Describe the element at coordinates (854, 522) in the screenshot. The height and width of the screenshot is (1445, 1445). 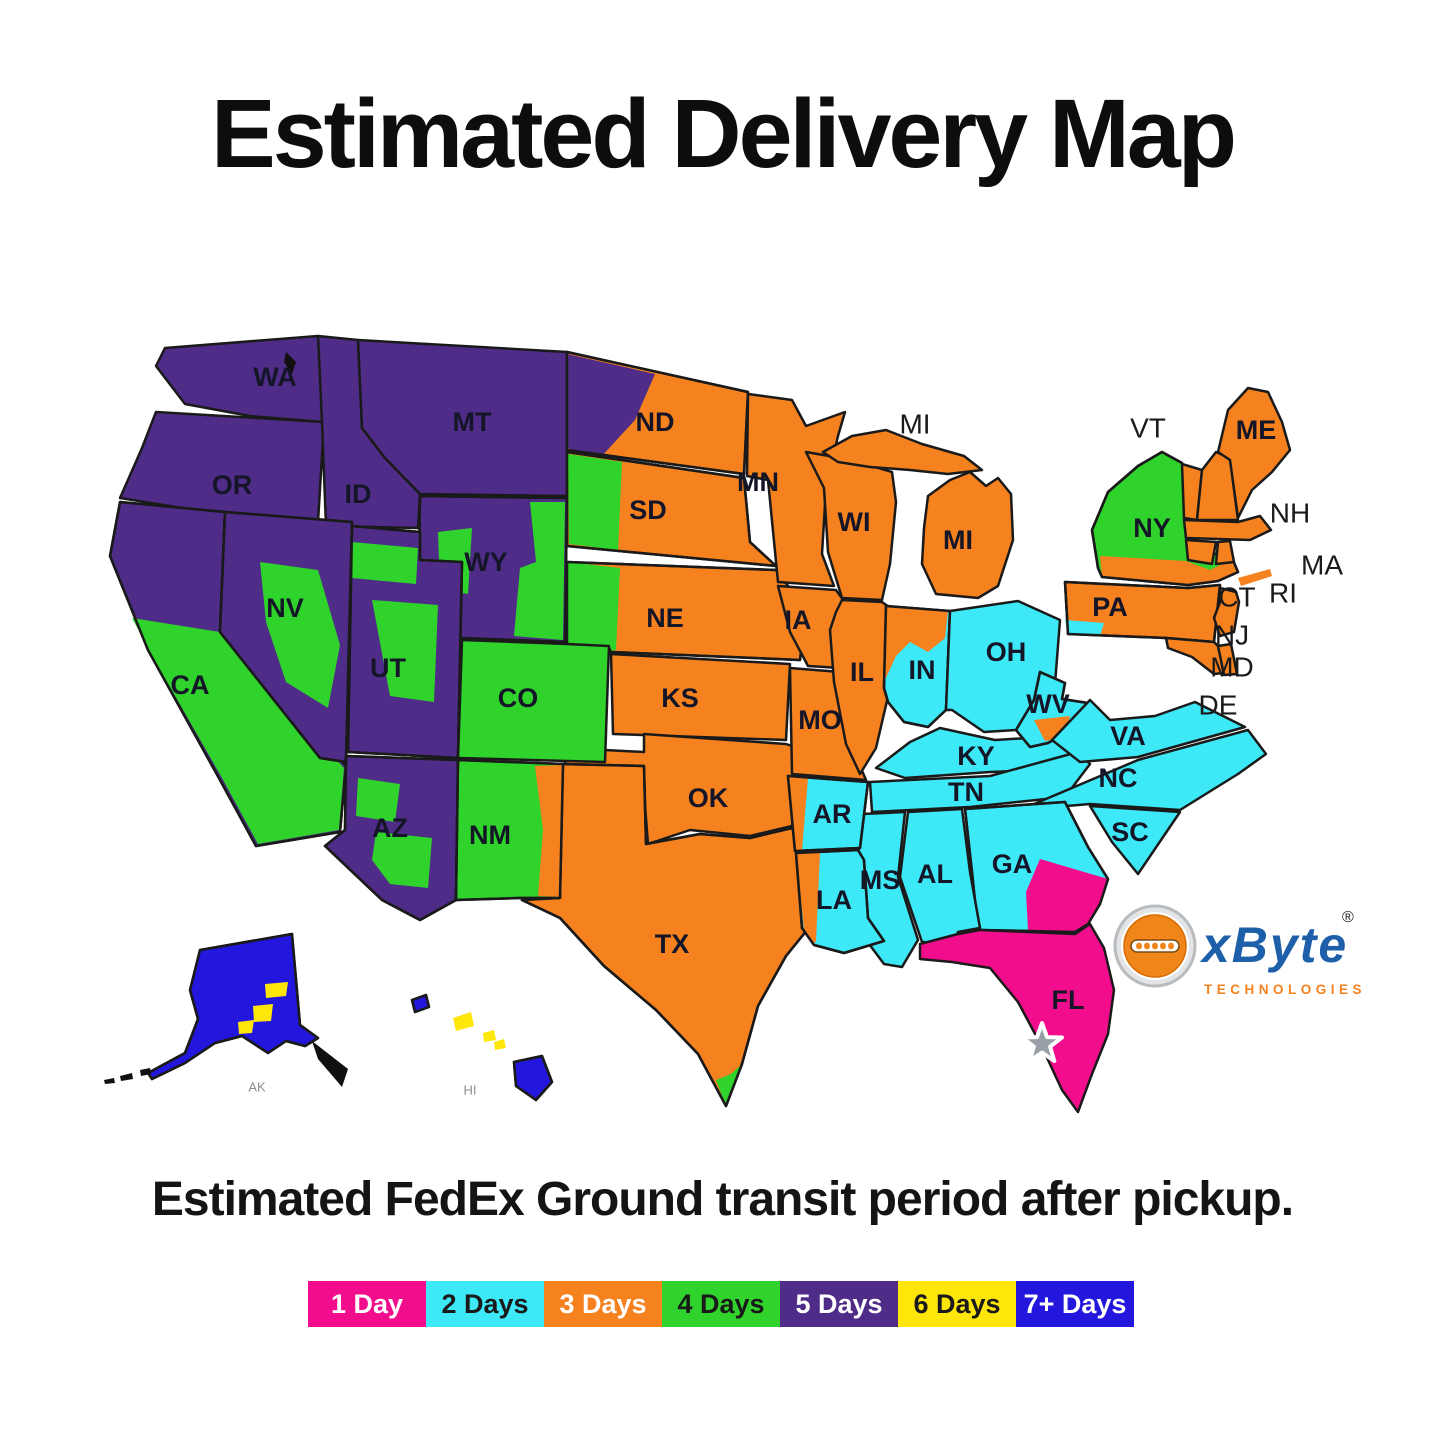
I see `state-label-WI: WI` at that location.